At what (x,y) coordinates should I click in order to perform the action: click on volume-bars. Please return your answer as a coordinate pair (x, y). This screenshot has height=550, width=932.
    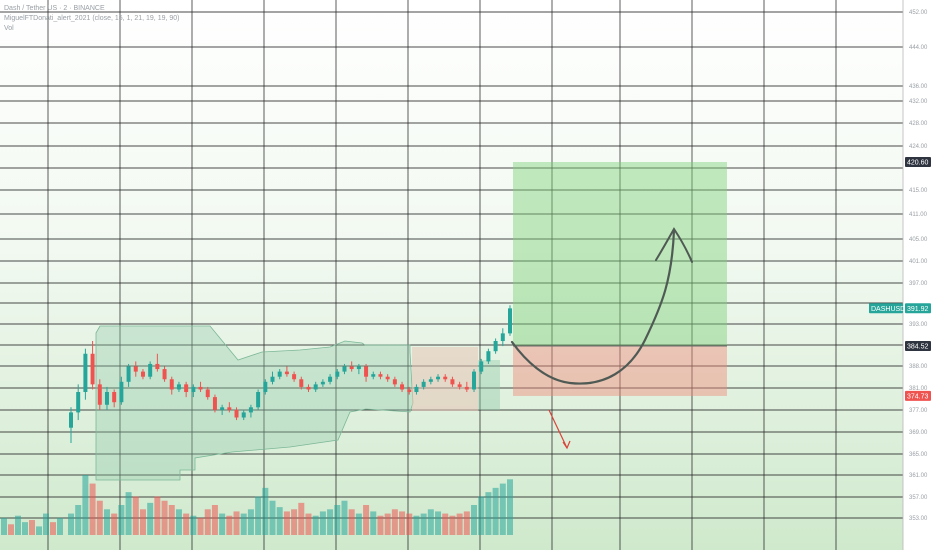
    Looking at the image, I should click on (257, 505).